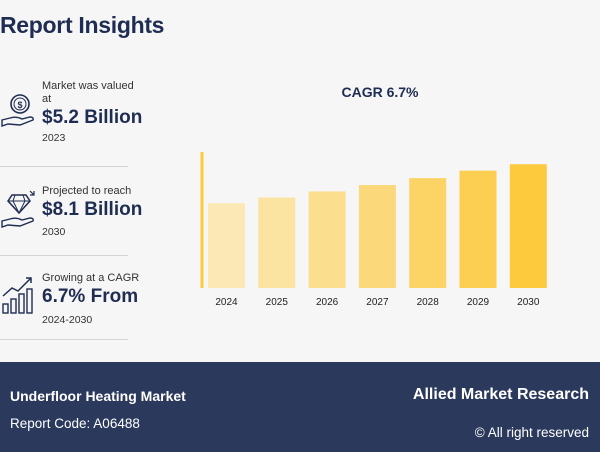 The height and width of the screenshot is (452, 600). I want to click on x-tick-label: 2026, so click(327, 302).